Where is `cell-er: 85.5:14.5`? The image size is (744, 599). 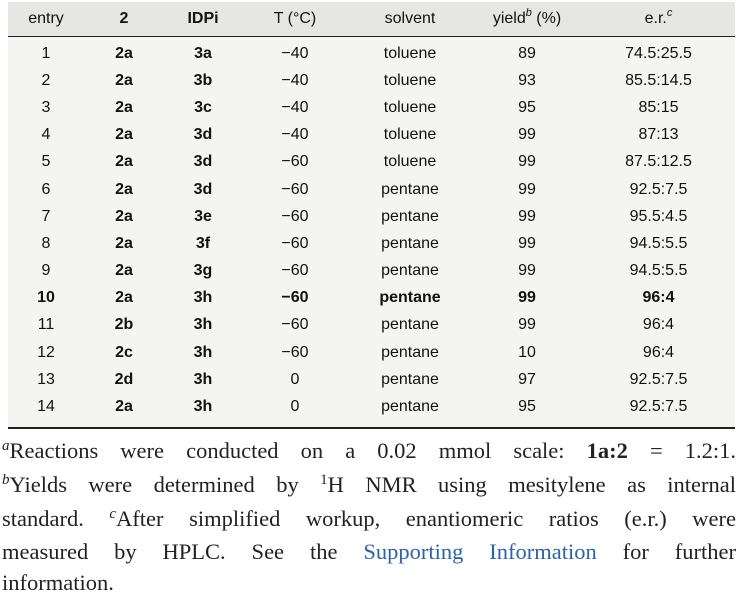 cell-er: 85.5:14.5 is located at coordinates (658, 80).